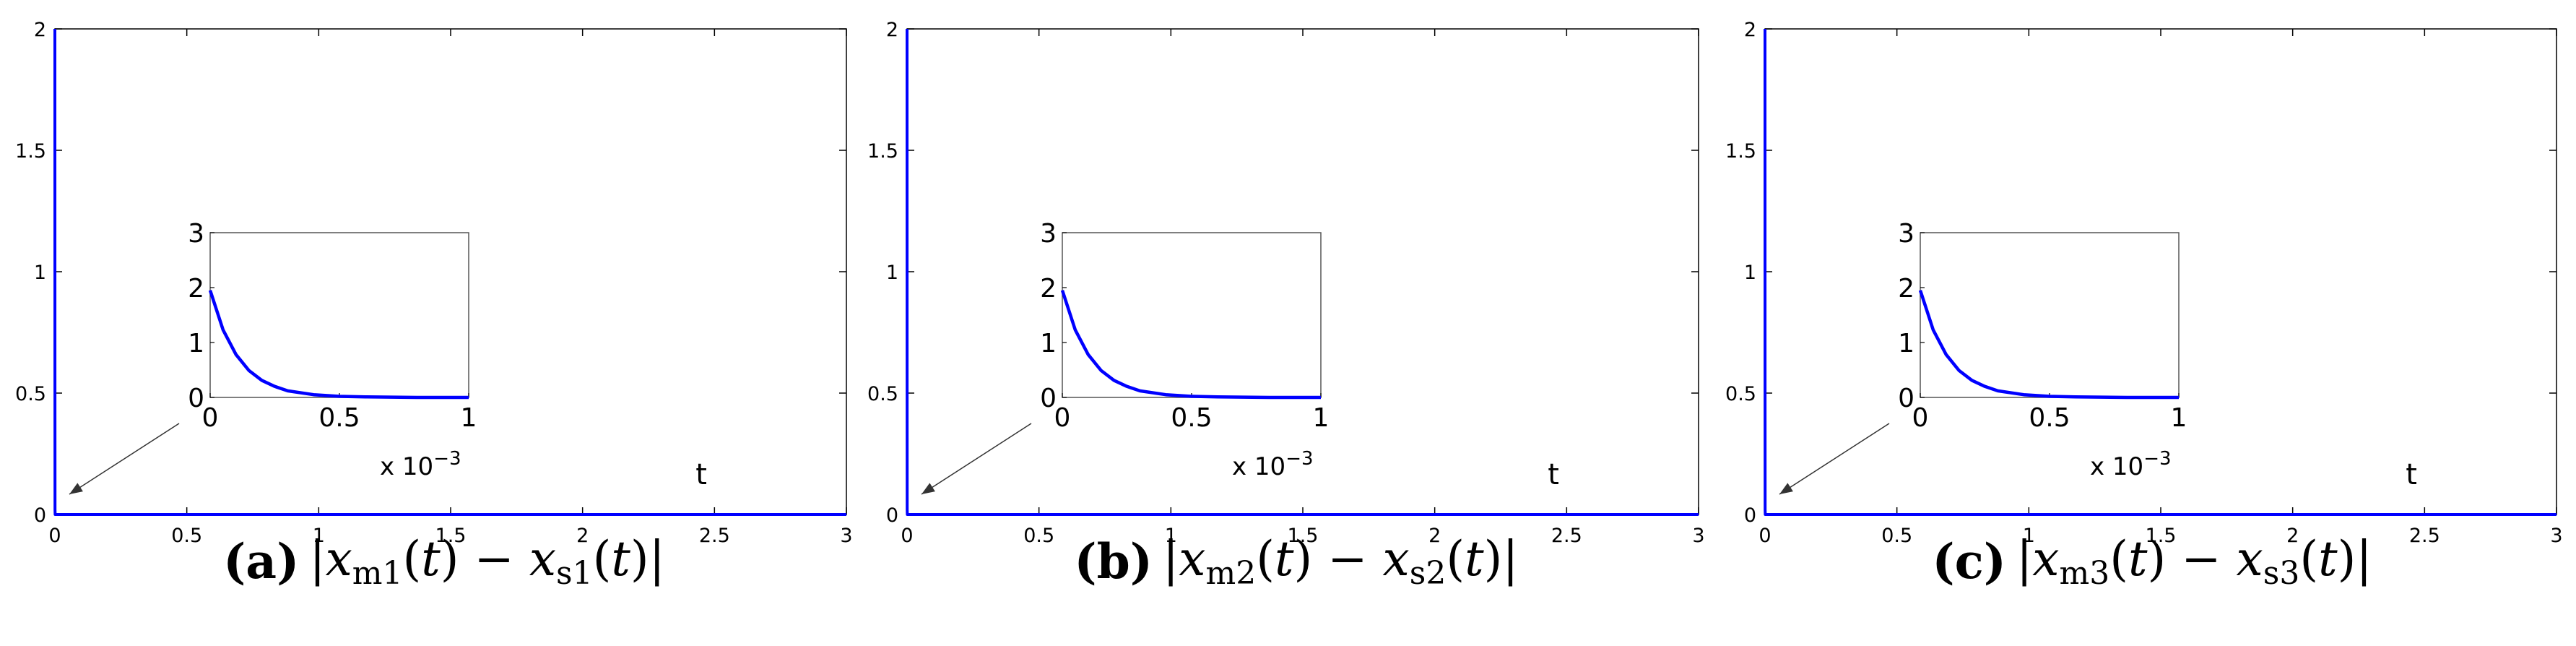 This screenshot has height=646, width=2576. I want to click on caption-b: (b) |xm2(t) − xs2(t)|, so click(1296, 561).